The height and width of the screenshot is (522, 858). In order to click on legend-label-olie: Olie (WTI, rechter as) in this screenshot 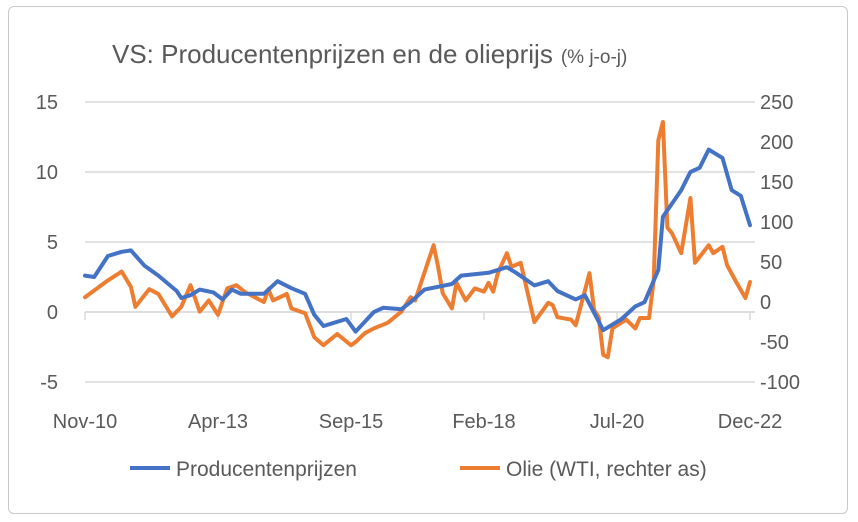, I will do `click(606, 469)`.